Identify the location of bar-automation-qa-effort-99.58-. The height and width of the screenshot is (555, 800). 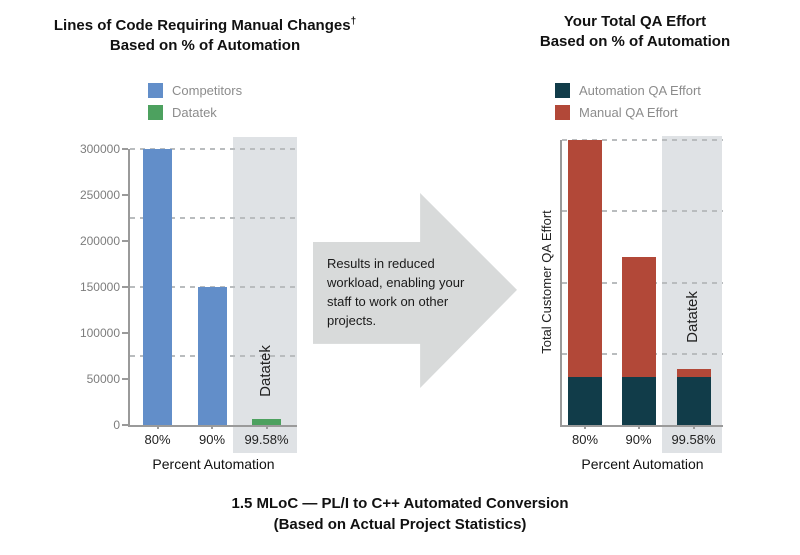
(693, 400).